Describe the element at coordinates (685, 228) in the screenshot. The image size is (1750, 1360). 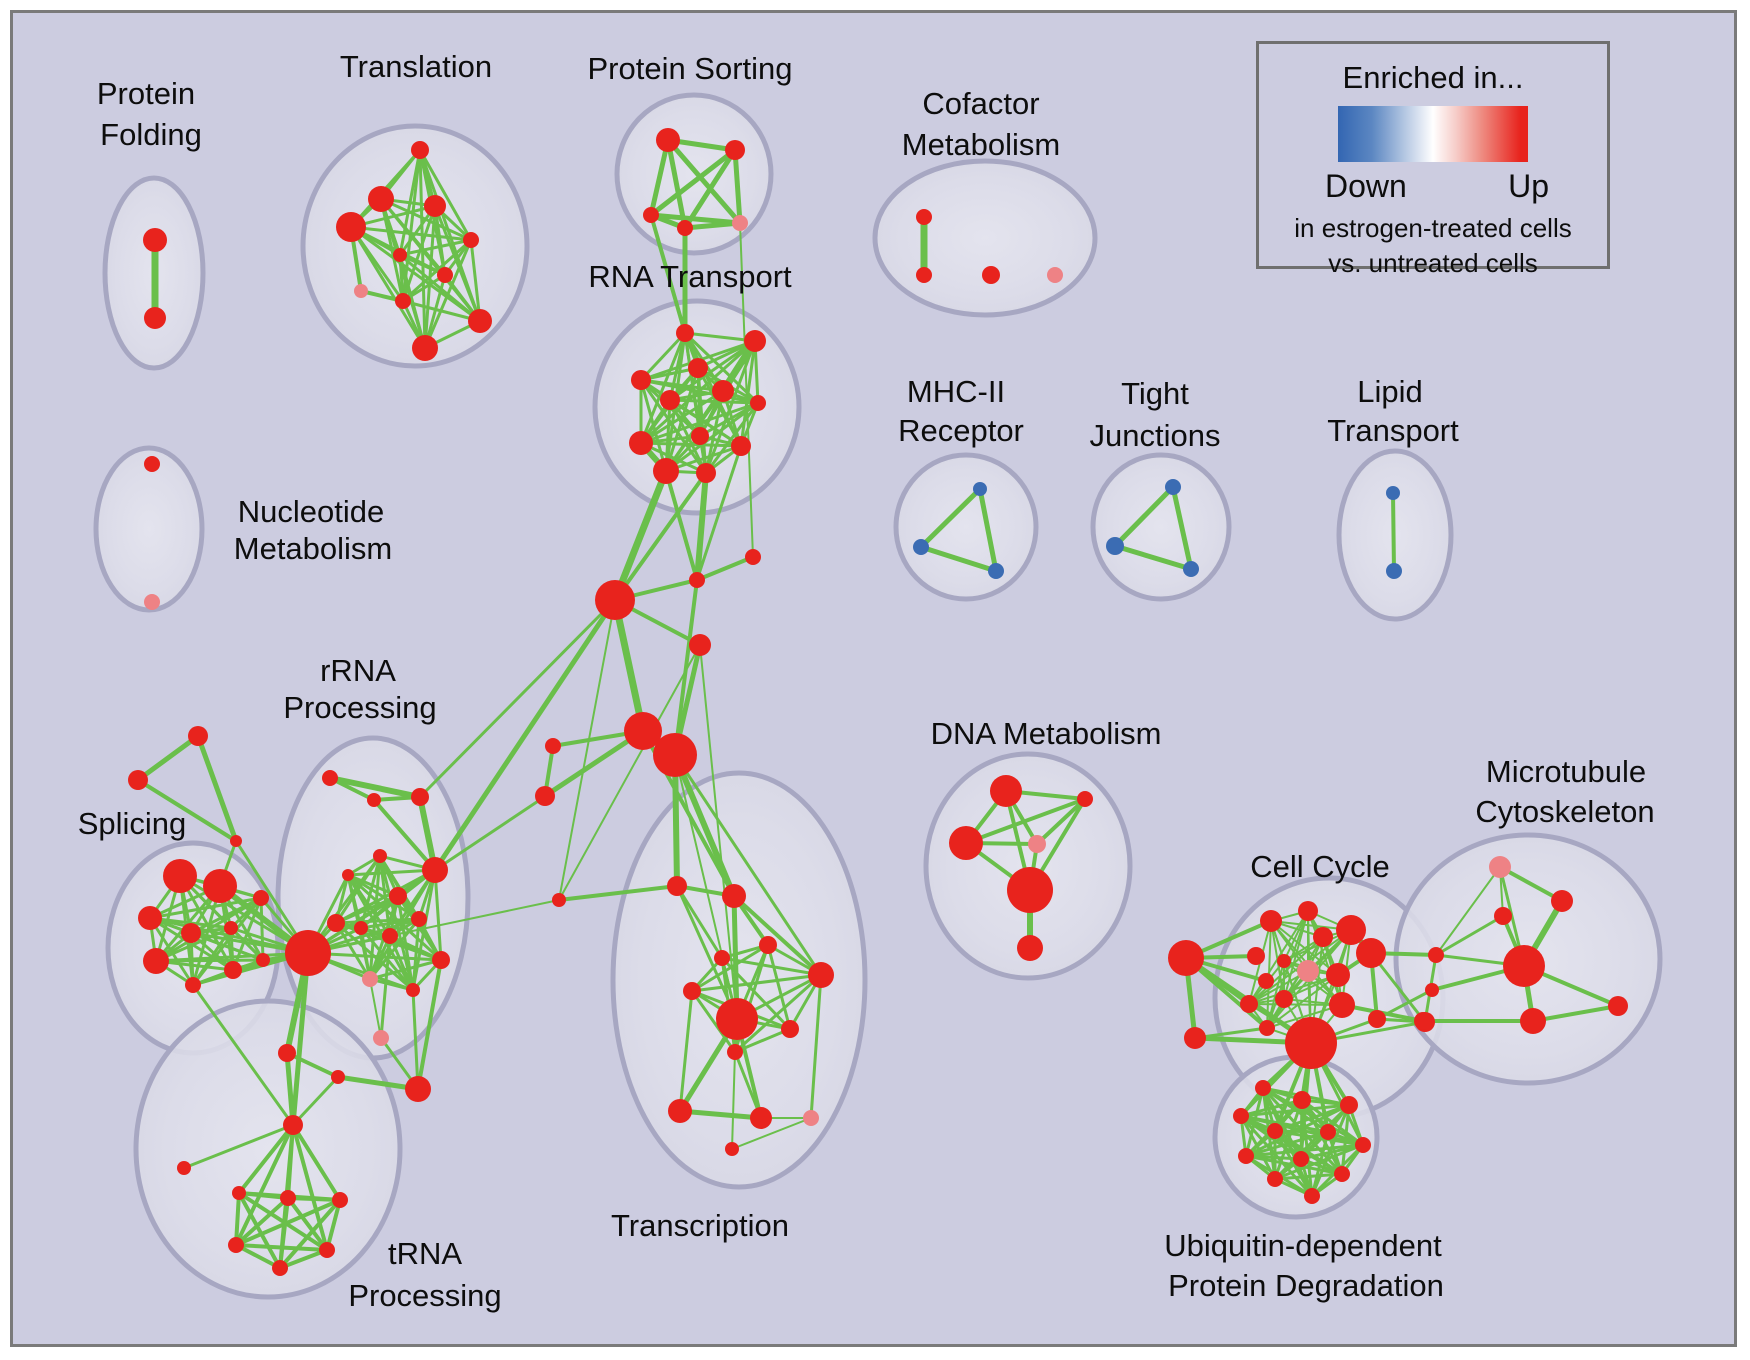
I see `node-ps4` at that location.